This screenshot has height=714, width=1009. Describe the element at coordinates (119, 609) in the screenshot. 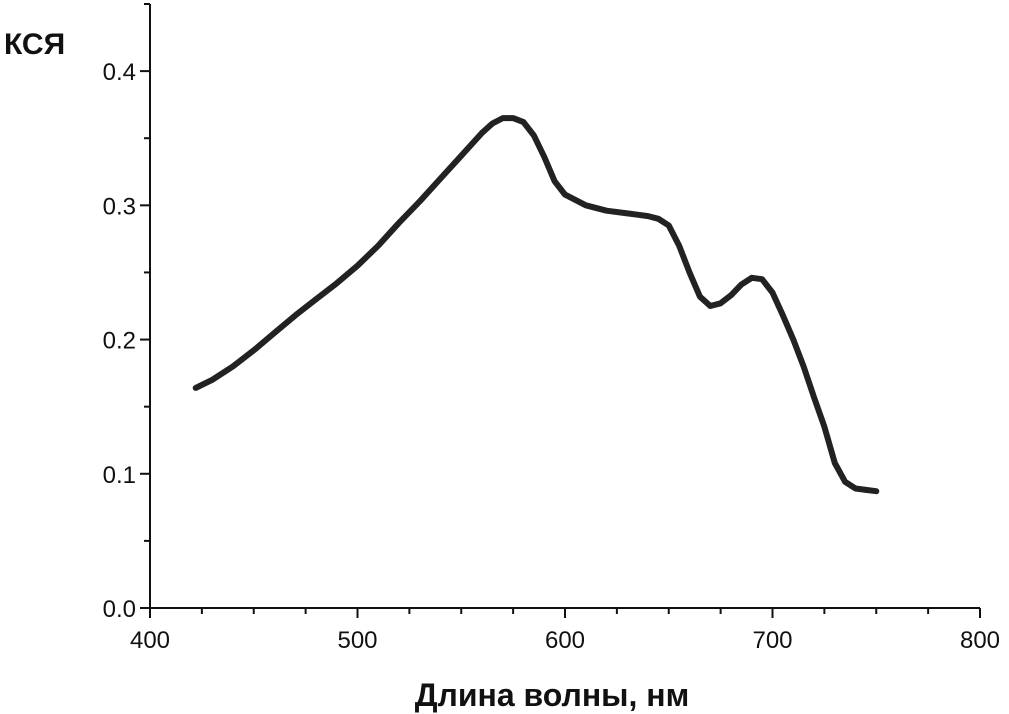

I see `y-tick-label: 0.0` at that location.